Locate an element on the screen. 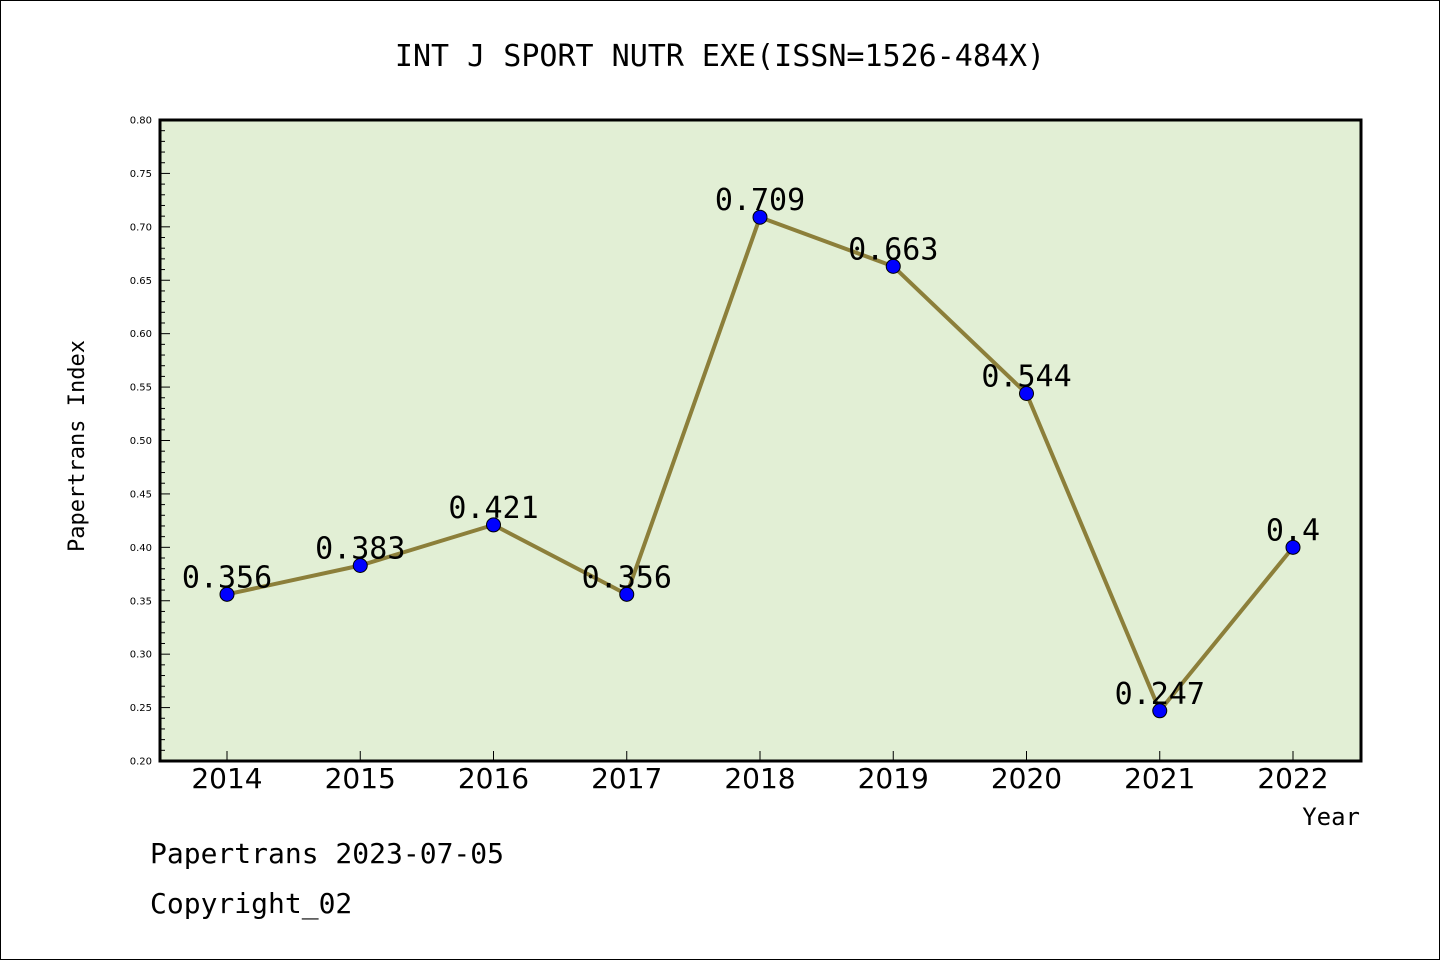 Image resolution: width=1440 pixels, height=960 pixels. x-tick-label: 2021 is located at coordinates (1159, 778).